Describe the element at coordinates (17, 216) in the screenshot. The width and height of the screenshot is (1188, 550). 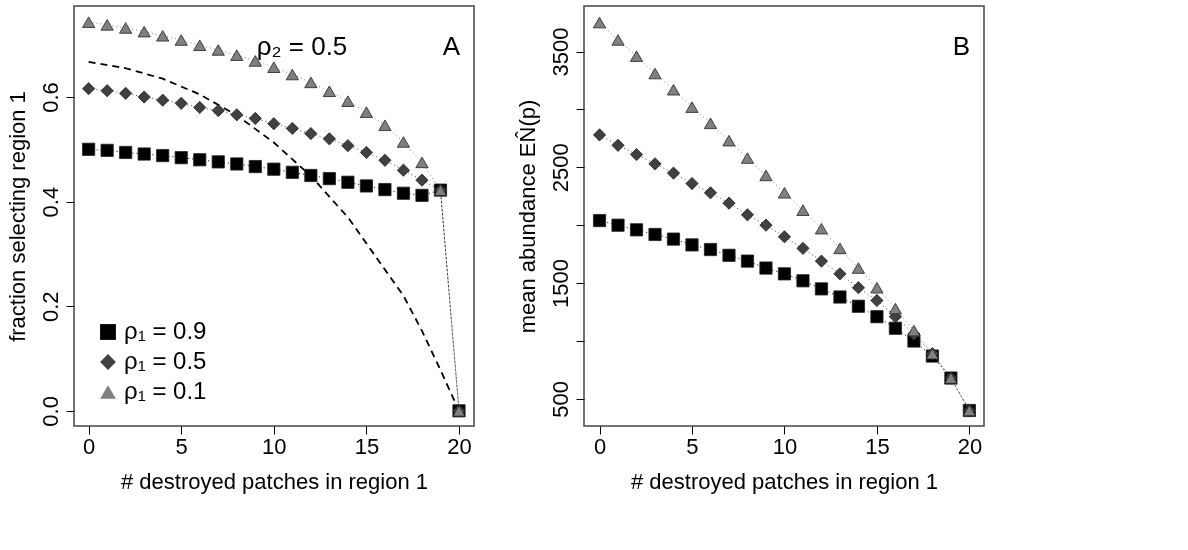
I see `y-axis-title: fraction selecting region 1` at that location.